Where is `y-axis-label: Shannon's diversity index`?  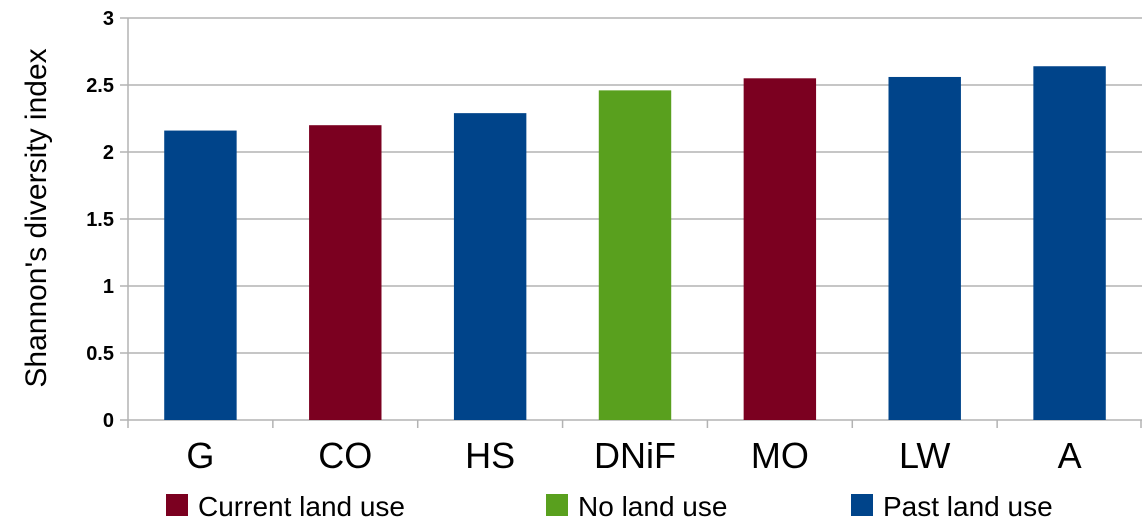
y-axis-label: Shannon's diversity index is located at coordinates (36, 217).